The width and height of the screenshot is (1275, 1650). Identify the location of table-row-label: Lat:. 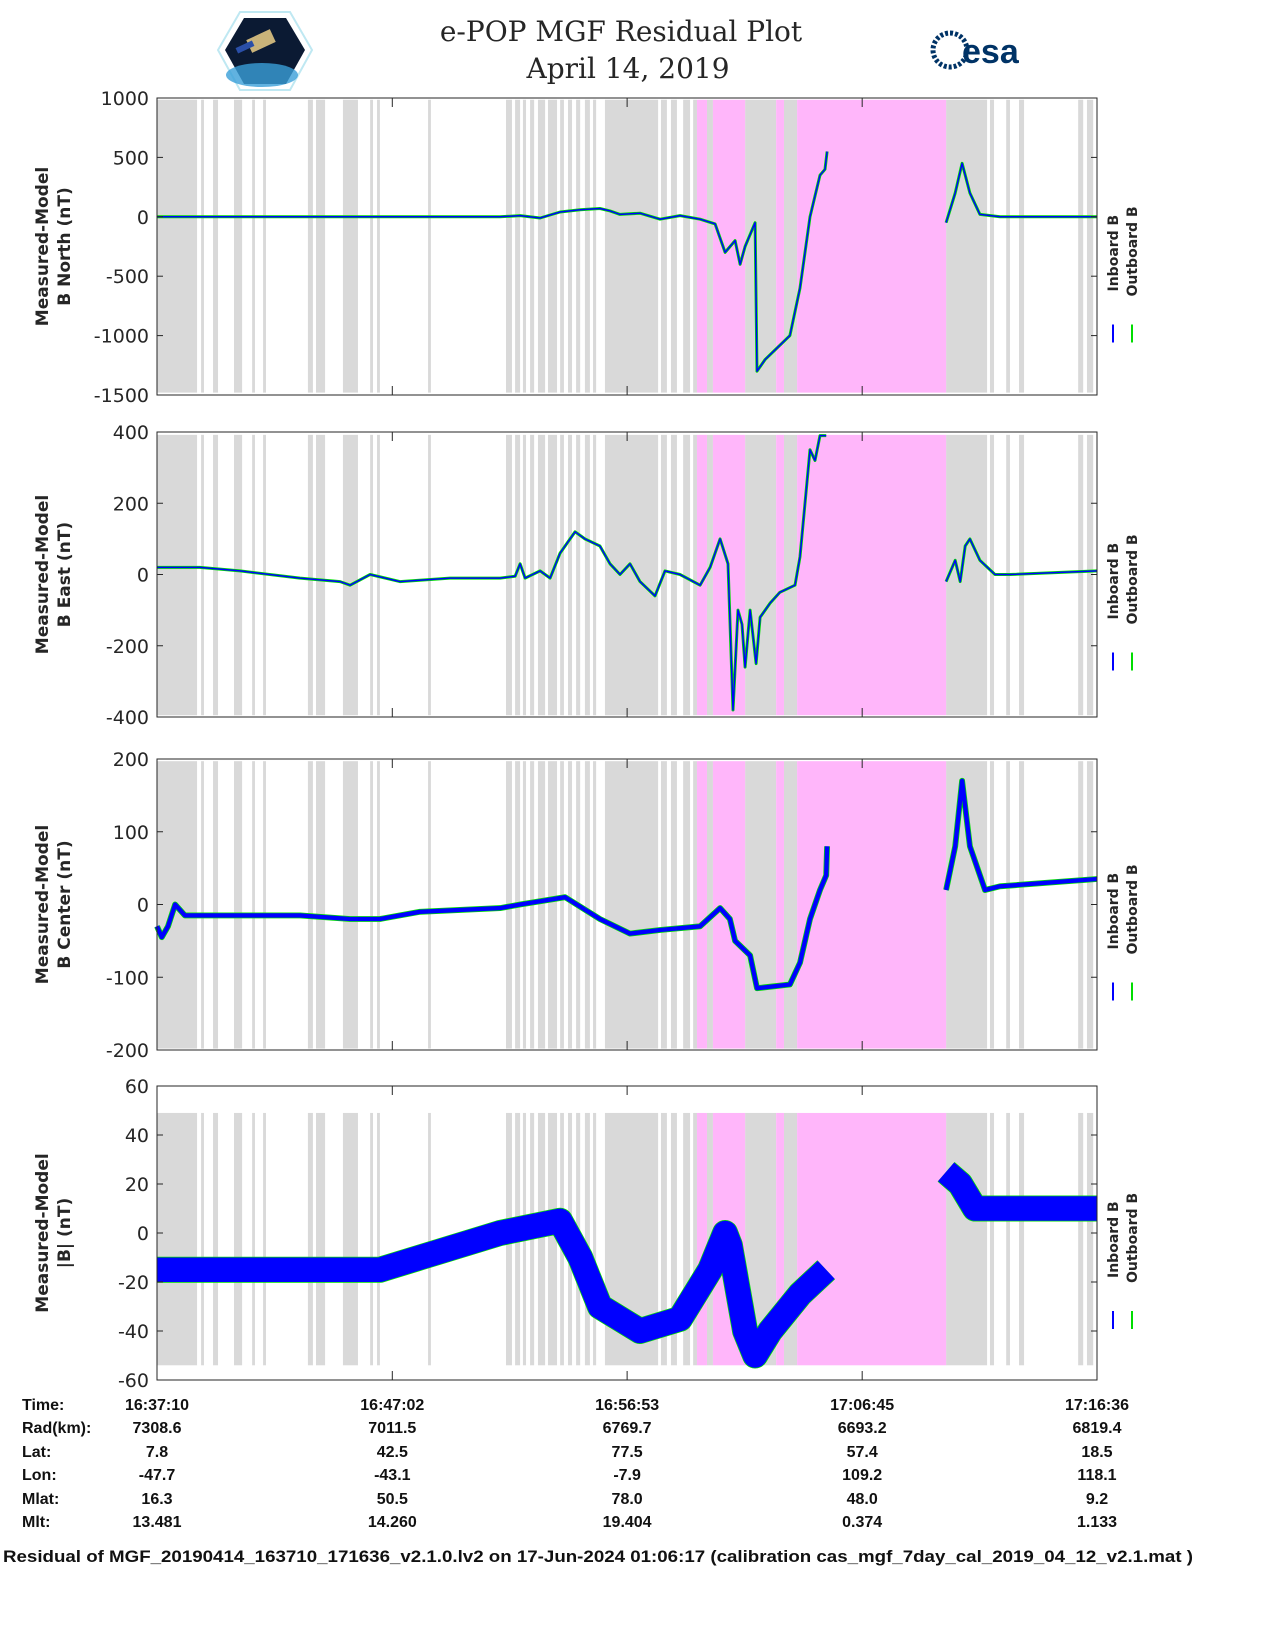
(36, 1452).